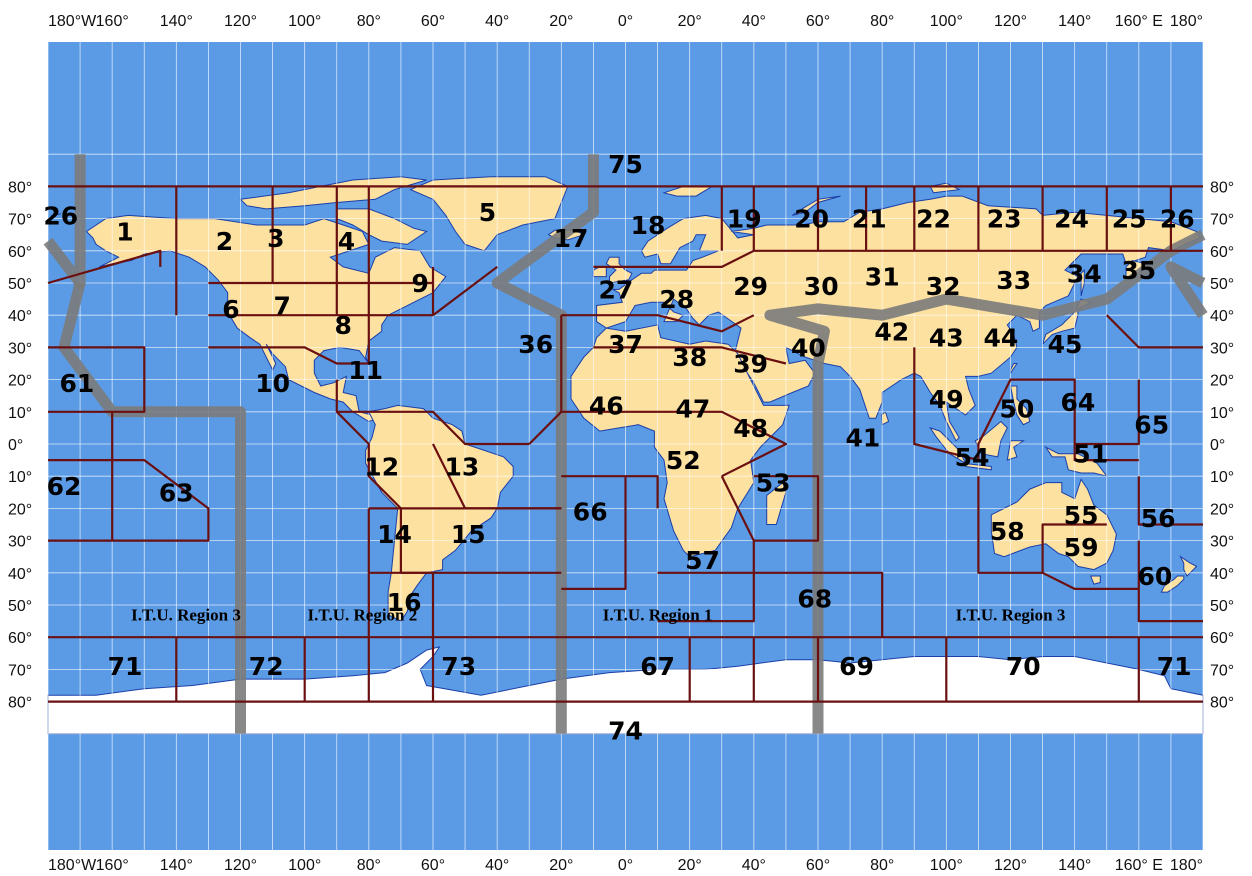 The height and width of the screenshot is (876, 1252). I want to click on zone-label-42: 42, so click(891, 331).